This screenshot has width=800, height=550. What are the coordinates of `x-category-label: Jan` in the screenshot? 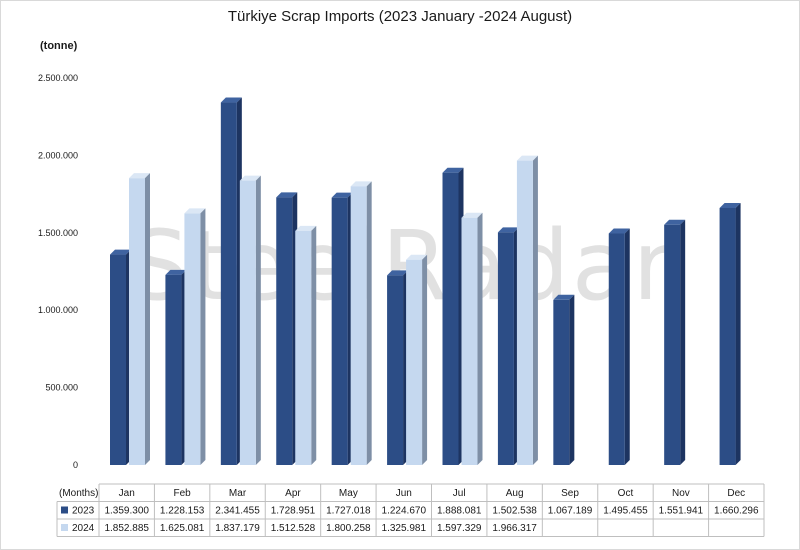 It's located at (127, 493).